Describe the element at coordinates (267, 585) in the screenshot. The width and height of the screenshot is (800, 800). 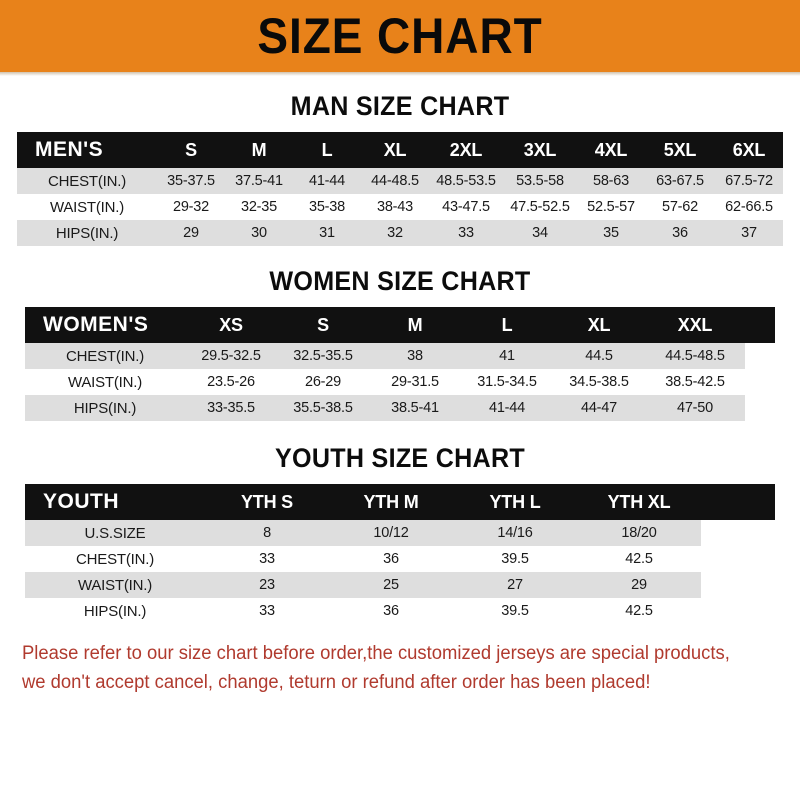
I see `youth-waist-s: 23` at that location.